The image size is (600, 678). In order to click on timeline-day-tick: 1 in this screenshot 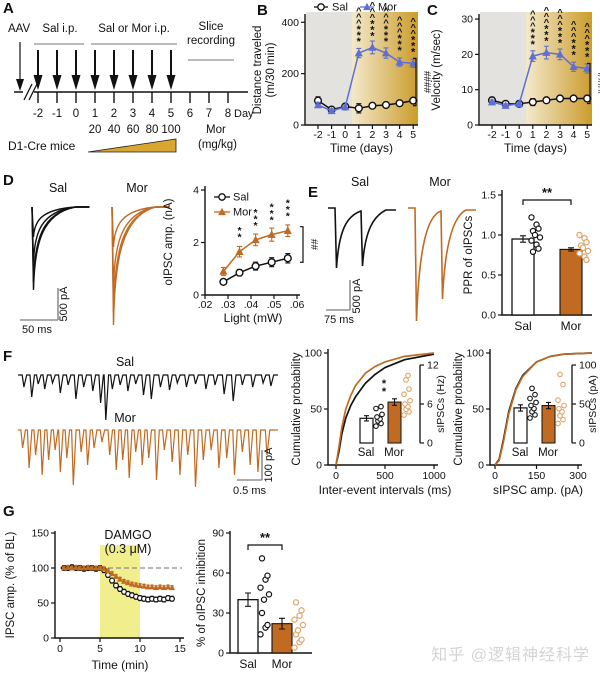, I will do `click(95, 114)`.